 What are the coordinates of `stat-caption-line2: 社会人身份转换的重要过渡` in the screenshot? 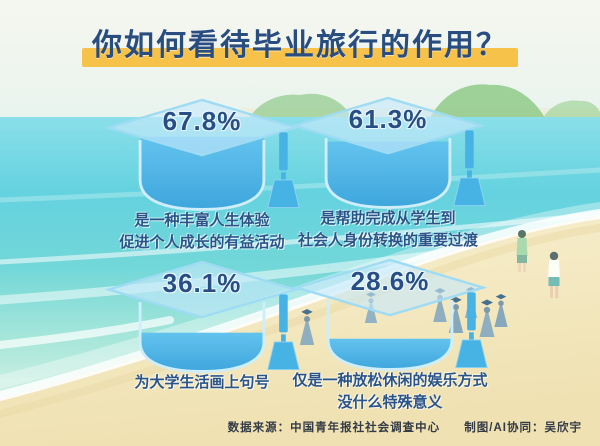 It's located at (387, 240).